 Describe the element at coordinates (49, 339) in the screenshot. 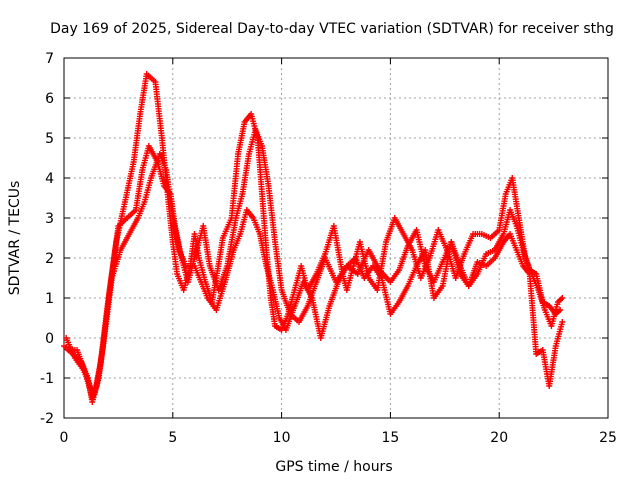

I see `y-tick-label: 0` at that location.